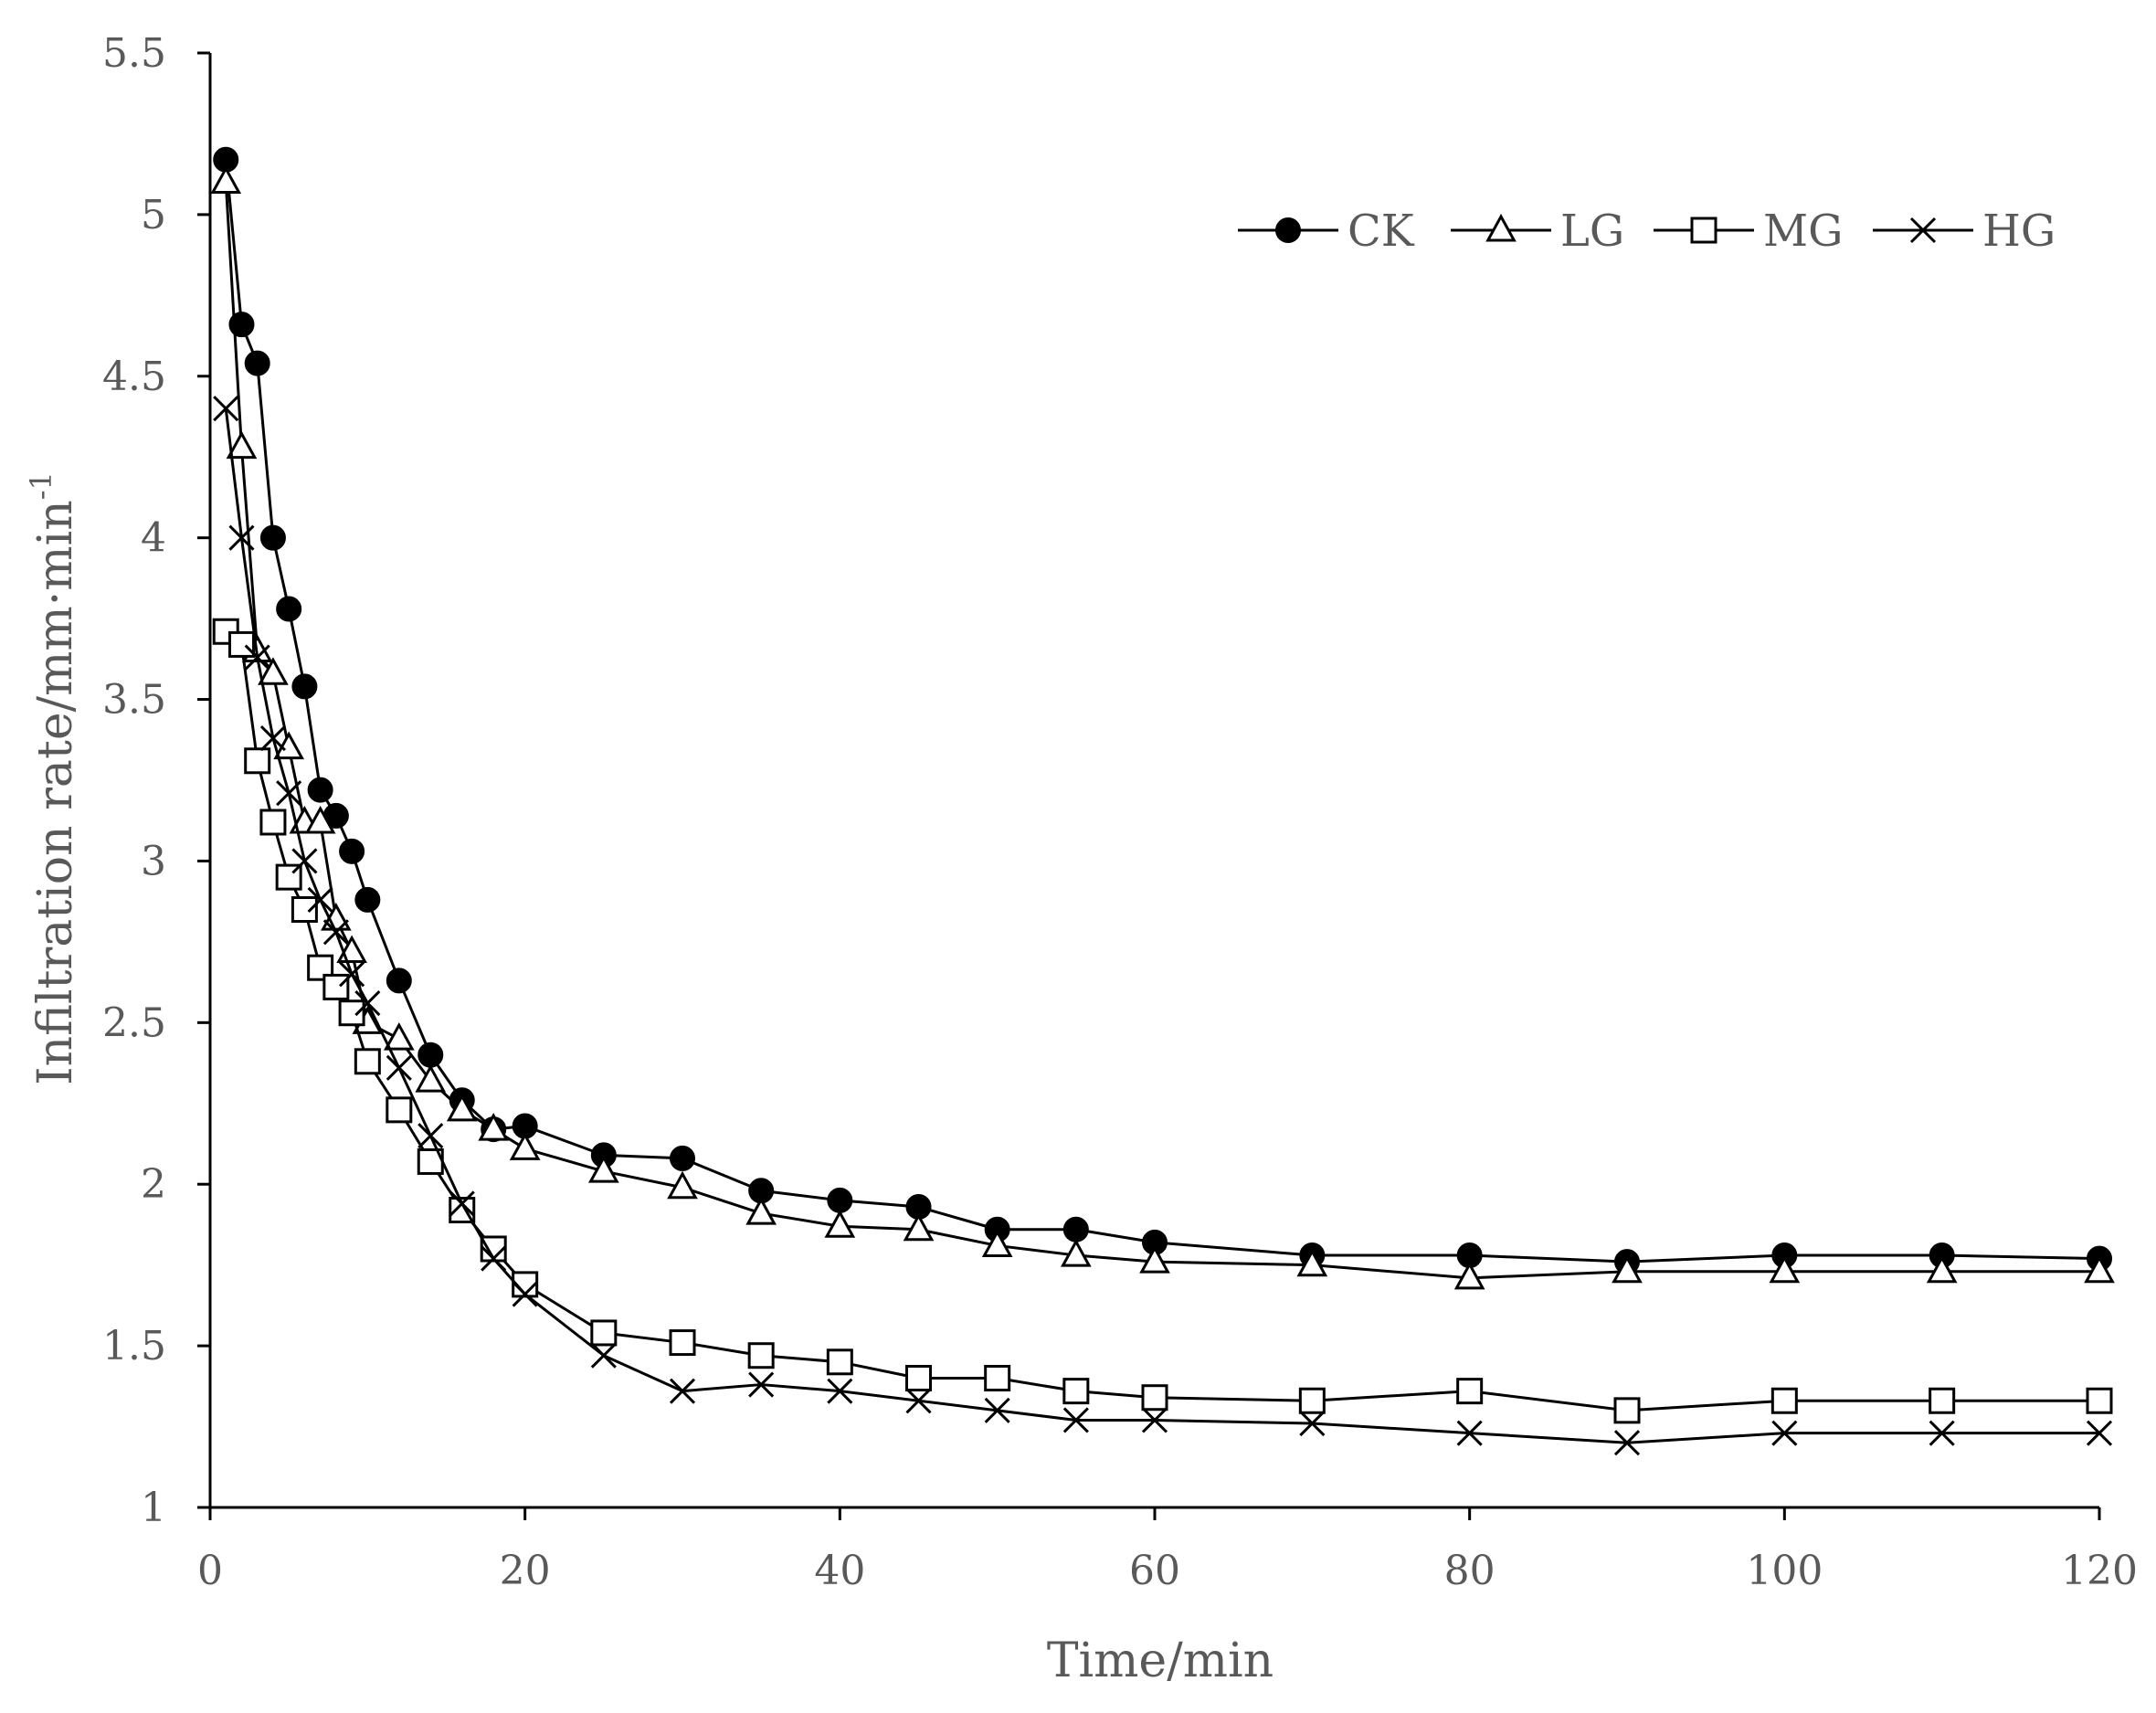 The height and width of the screenshot is (1713, 2156). I want to click on x-tick-label: 60, so click(1154, 1571).